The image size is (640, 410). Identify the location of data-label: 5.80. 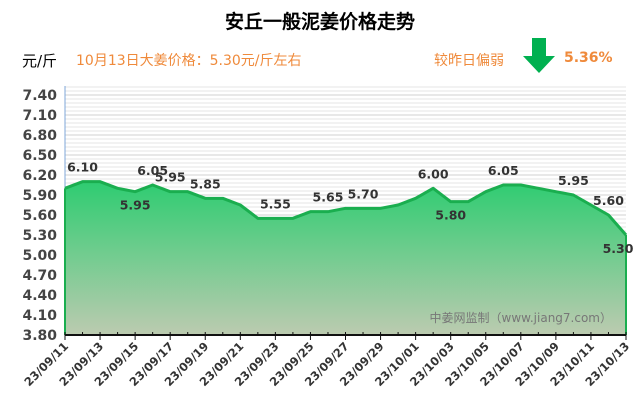
(450, 215).